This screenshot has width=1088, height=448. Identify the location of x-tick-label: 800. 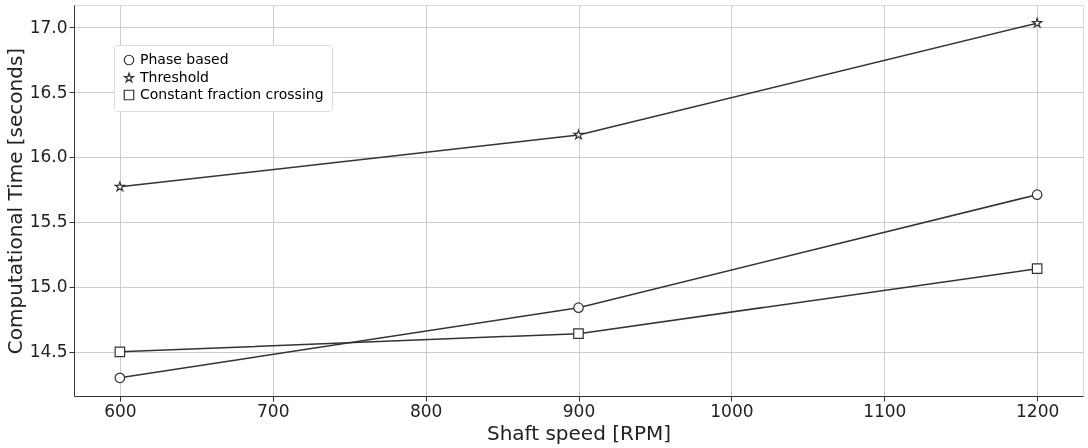
(426, 410).